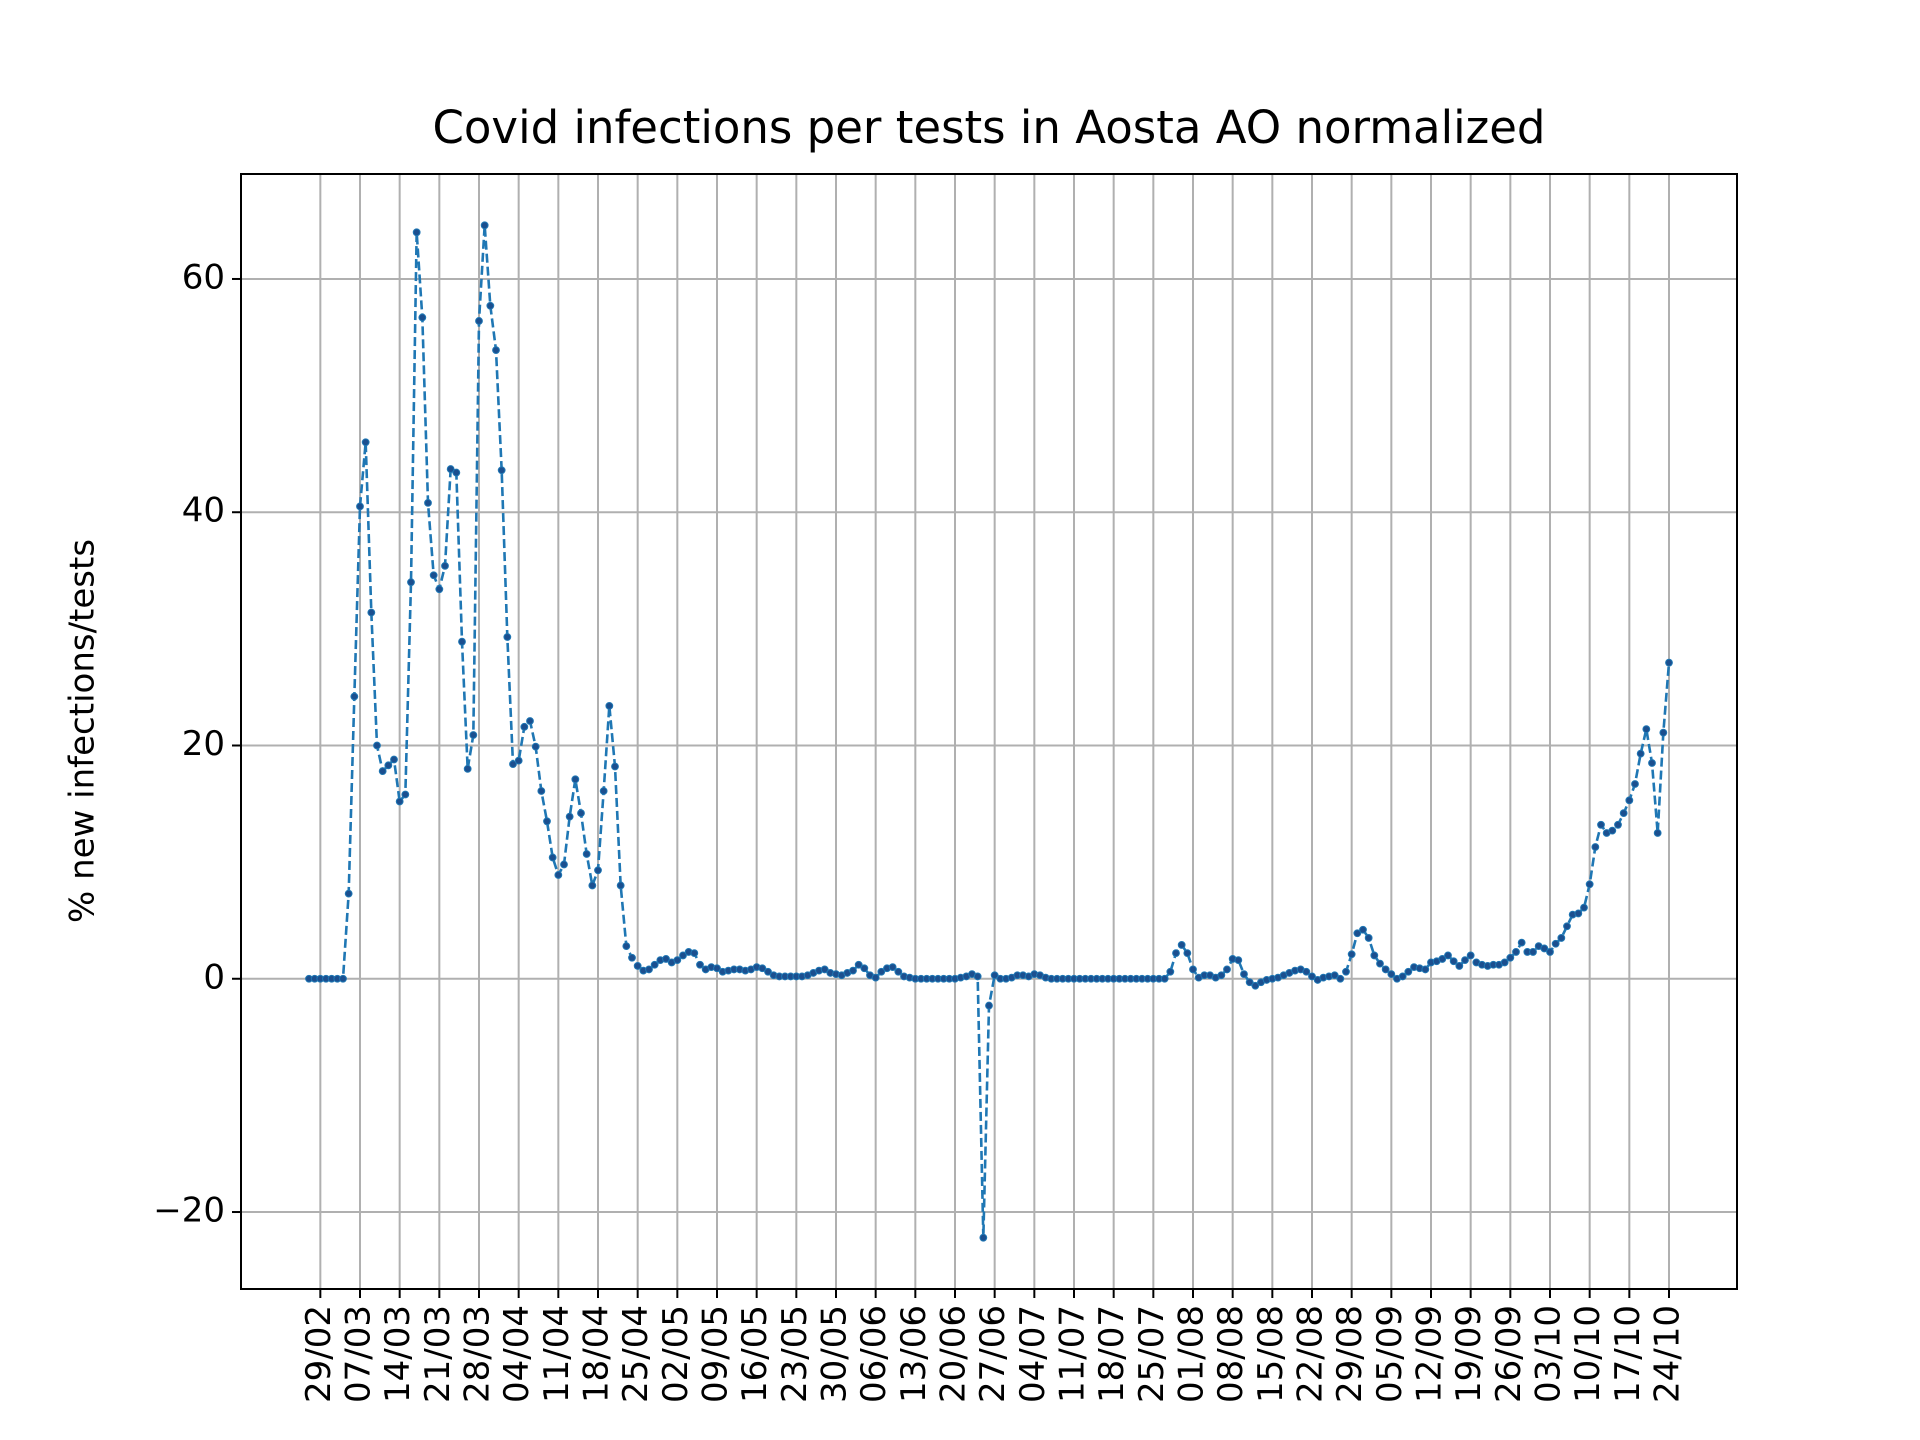  Describe the element at coordinates (1311, 1354) in the screenshot. I see `x-tick-label: 22/08` at that location.